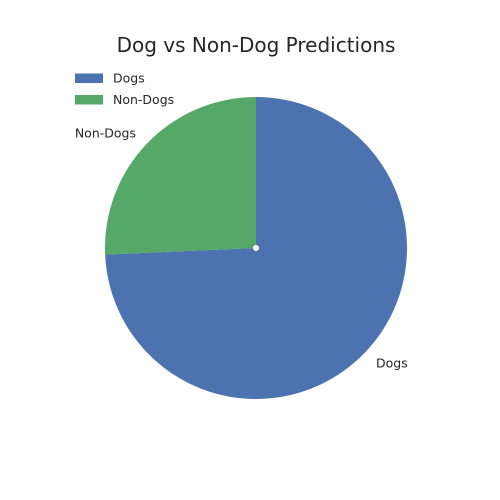  I want to click on legend-swatch-non-dogs, so click(89, 100).